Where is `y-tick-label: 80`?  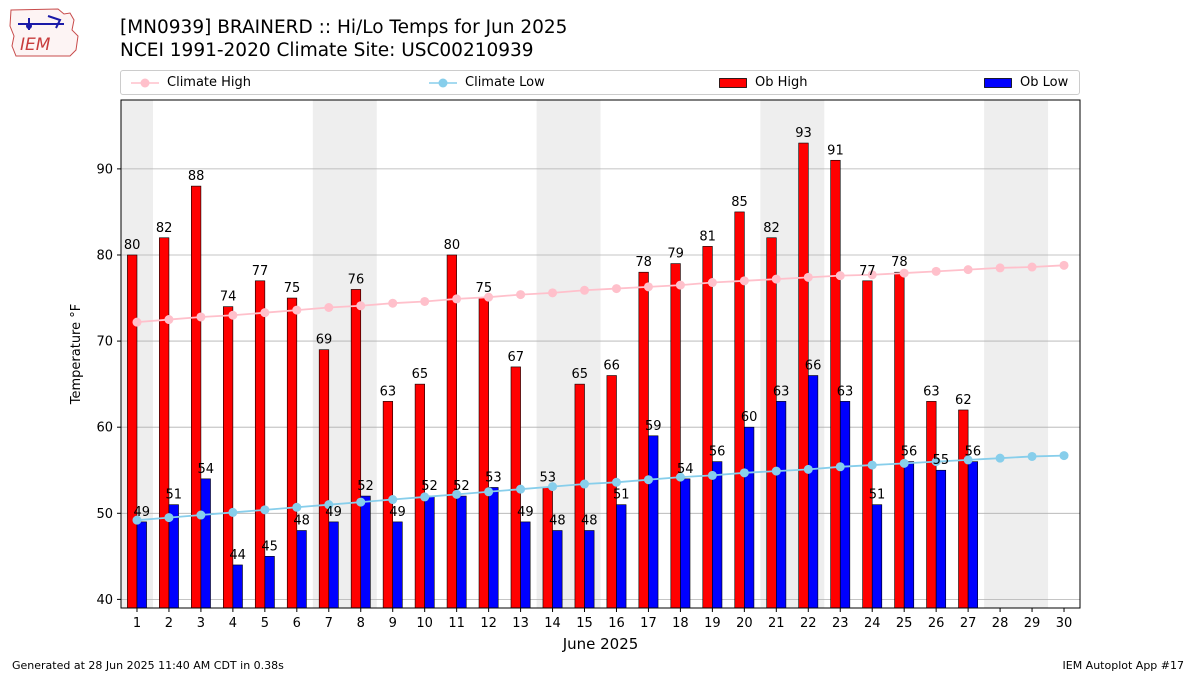 y-tick-label: 80 is located at coordinates (104, 255).